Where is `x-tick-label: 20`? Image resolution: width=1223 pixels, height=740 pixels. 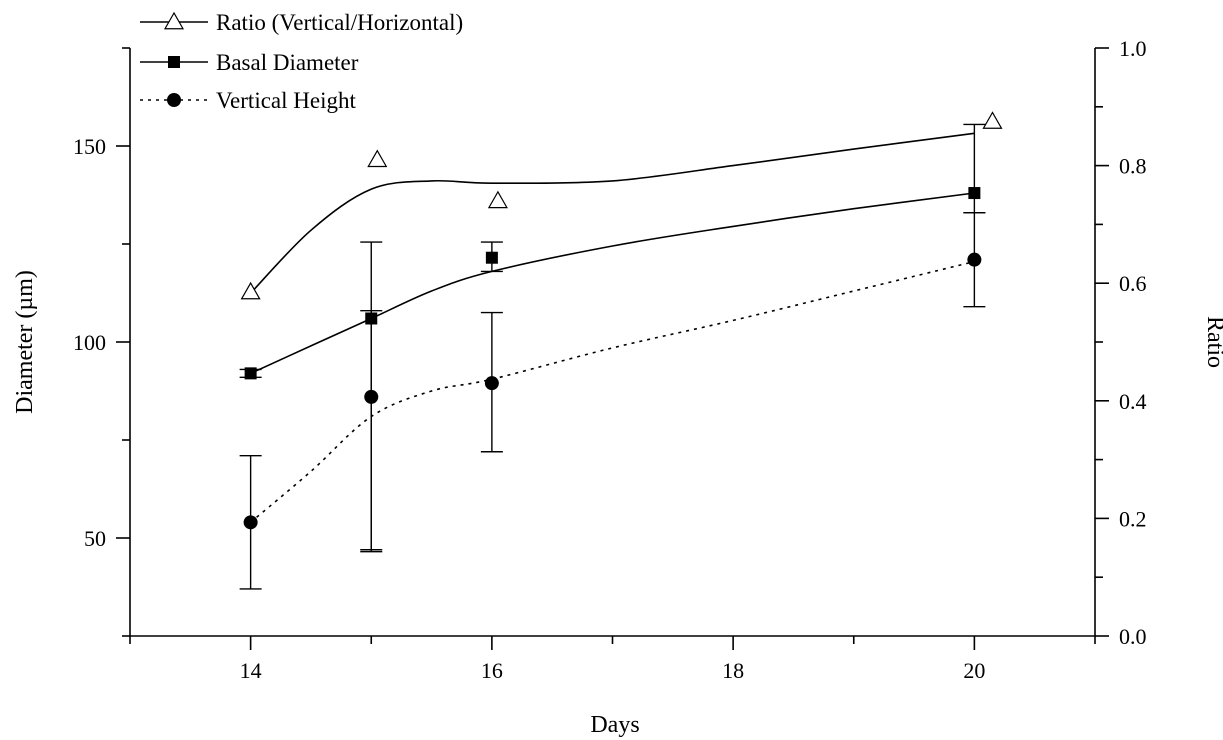
x-tick-label: 20 is located at coordinates (974, 670).